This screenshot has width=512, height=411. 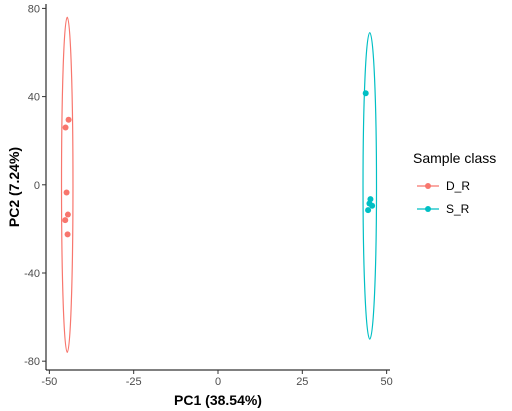 I want to click on y-tick-label: -80, so click(x=32, y=362).